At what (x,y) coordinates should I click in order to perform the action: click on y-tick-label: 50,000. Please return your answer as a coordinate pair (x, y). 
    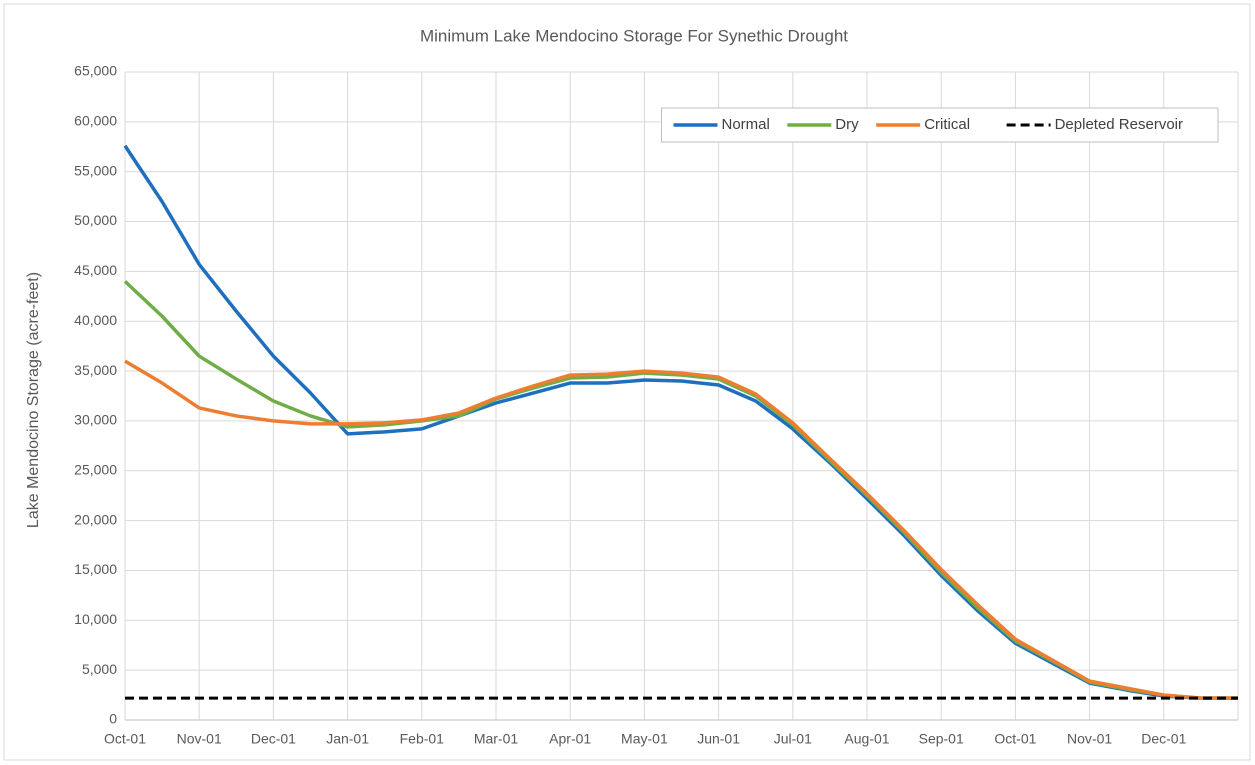
    Looking at the image, I should click on (95, 220).